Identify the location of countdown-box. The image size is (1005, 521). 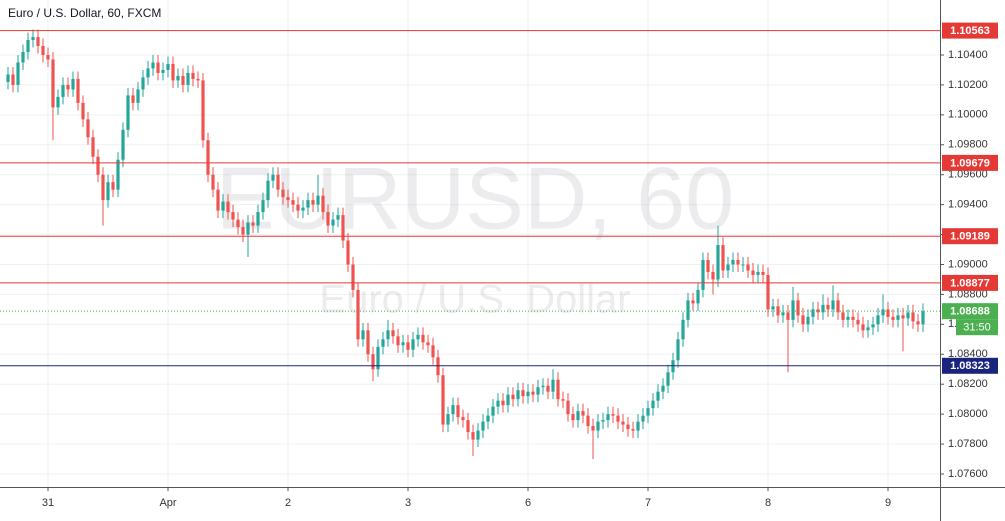
(977, 327).